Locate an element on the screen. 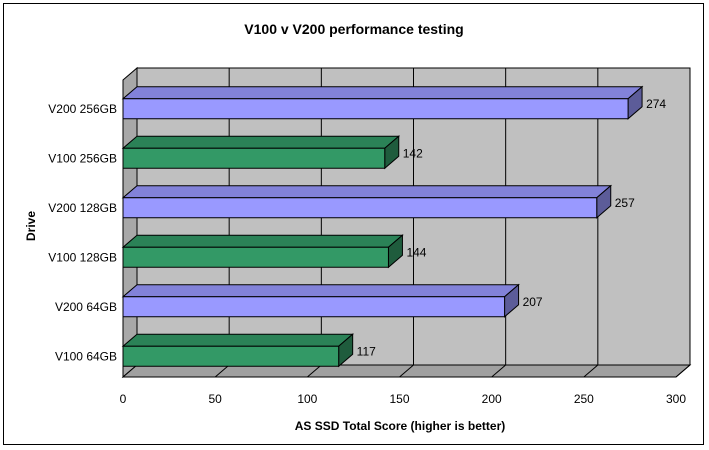 The width and height of the screenshot is (709, 450). data-label: 274 is located at coordinates (656, 104).